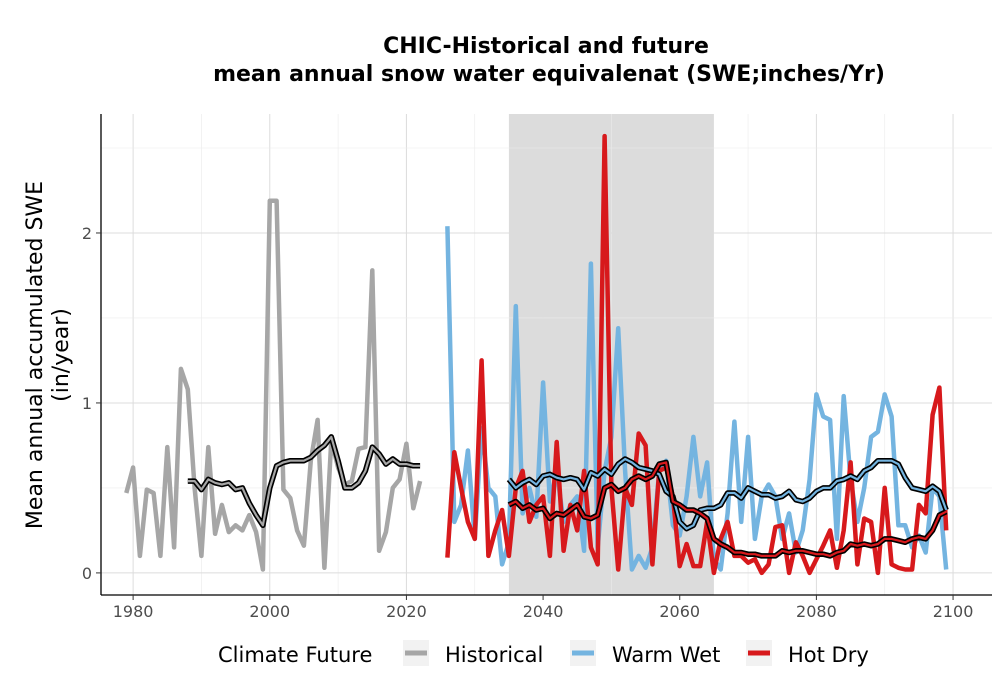 This screenshot has width=1000, height=700. I want to click on x-tick-label: 2080, so click(816, 611).